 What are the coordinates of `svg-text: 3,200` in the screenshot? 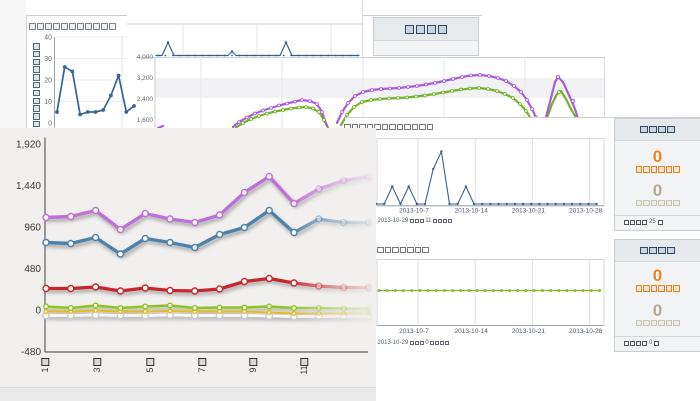 It's located at (145, 78).